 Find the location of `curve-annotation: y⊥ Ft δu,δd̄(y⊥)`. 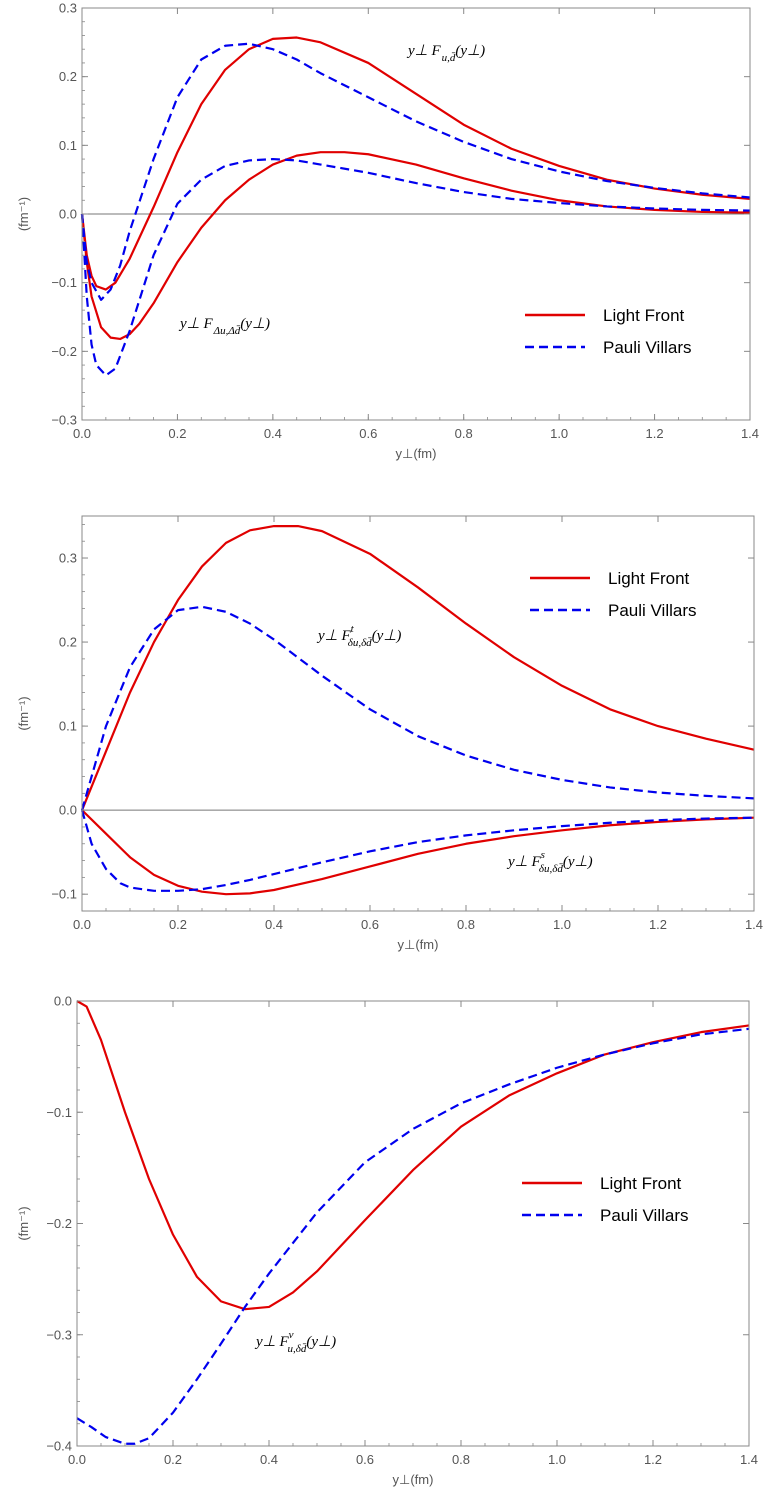

curve-annotation: y⊥ Ft δu,δd̄(y⊥) is located at coordinates (358, 636).